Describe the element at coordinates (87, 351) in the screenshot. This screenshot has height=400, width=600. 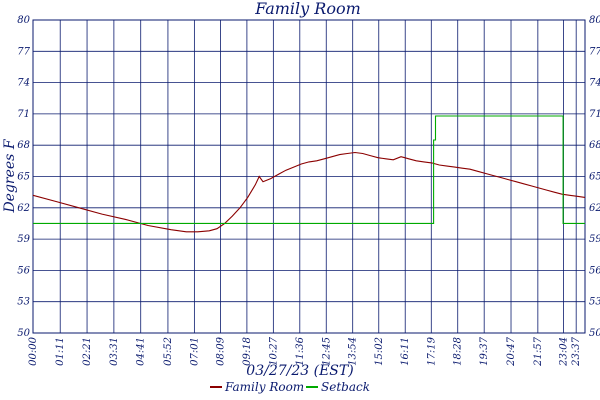
I see `x-tick-label: 02:21` at that location.